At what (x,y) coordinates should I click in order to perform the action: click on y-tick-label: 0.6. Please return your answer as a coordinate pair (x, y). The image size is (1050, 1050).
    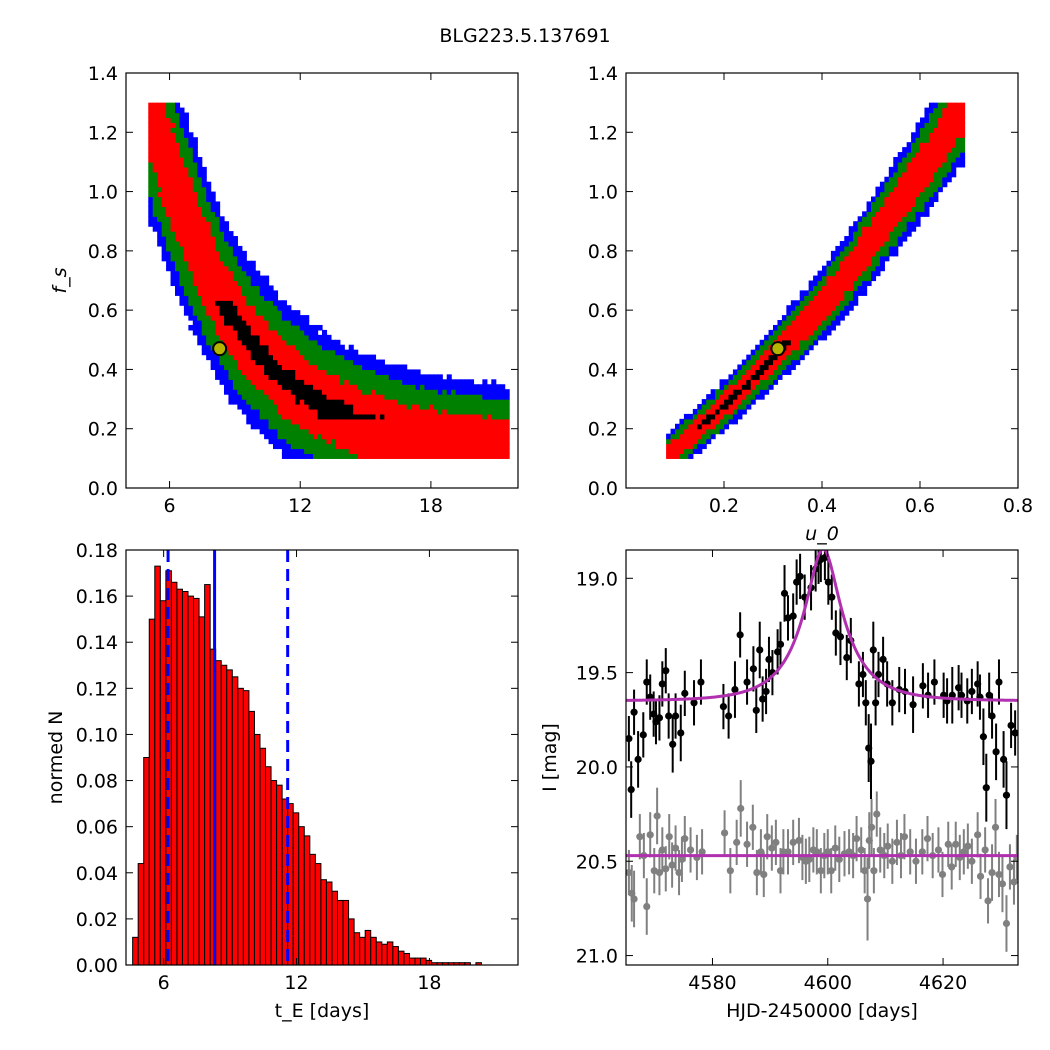
    Looking at the image, I should click on (603, 311).